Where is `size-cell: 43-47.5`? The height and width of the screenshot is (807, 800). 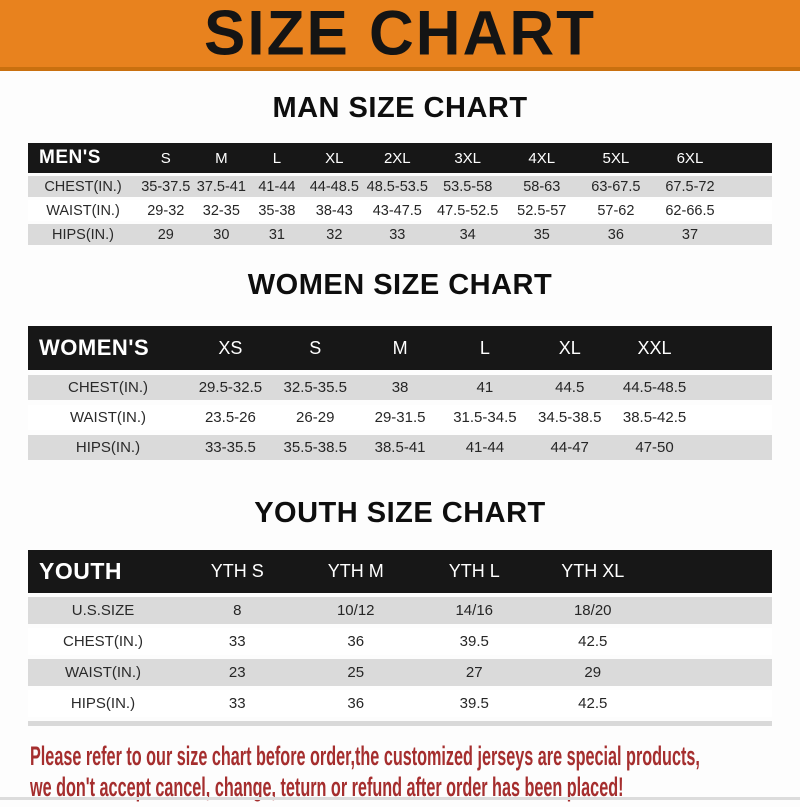 size-cell: 43-47.5 is located at coordinates (397, 210).